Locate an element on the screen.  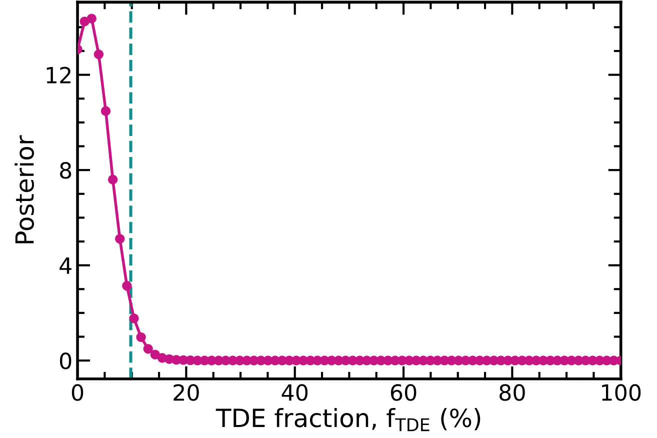
y-axis-title: Posterior is located at coordinates (24, 189).